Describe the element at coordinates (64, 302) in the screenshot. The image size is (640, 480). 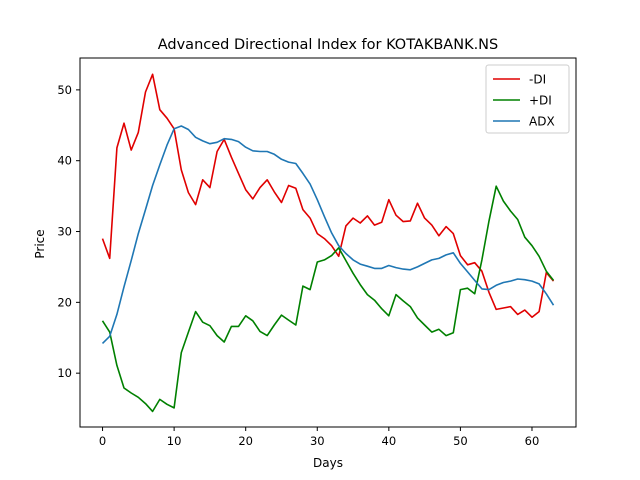
I see `y-tick-label: 20` at that location.